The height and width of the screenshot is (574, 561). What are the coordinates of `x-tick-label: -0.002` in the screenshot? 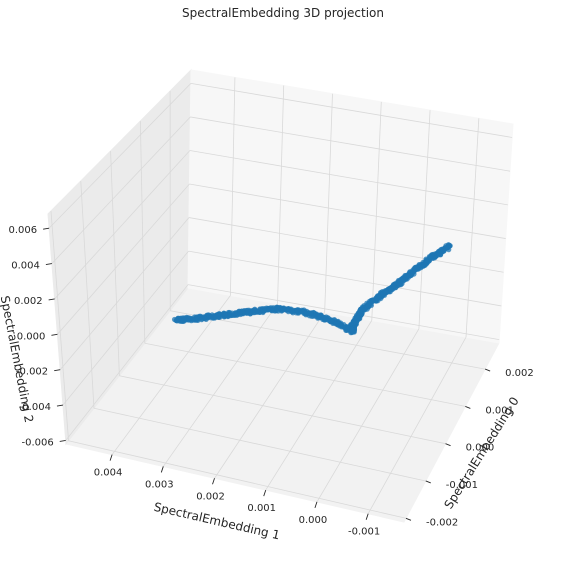 It's located at (442, 522).